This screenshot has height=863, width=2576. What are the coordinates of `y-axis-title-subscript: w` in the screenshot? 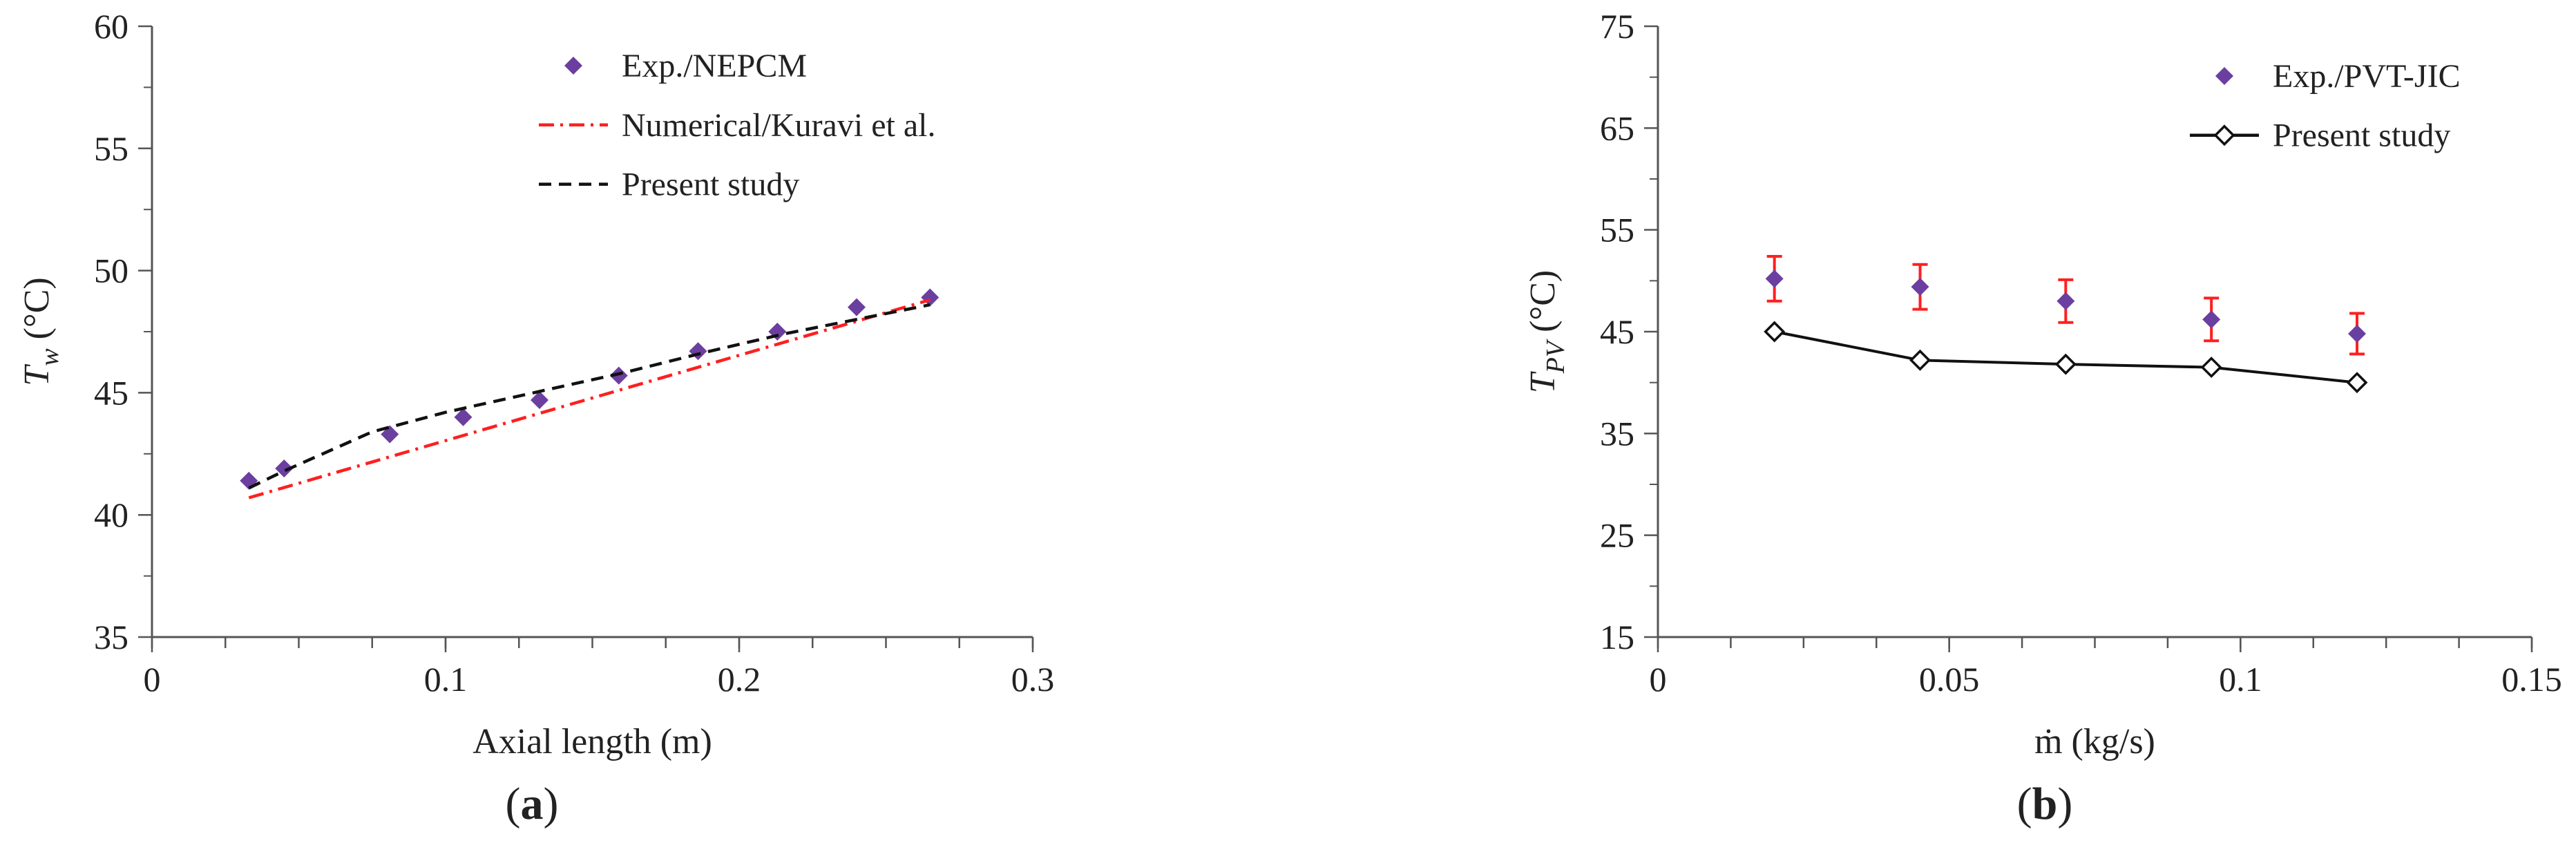 It's located at (49, 357).